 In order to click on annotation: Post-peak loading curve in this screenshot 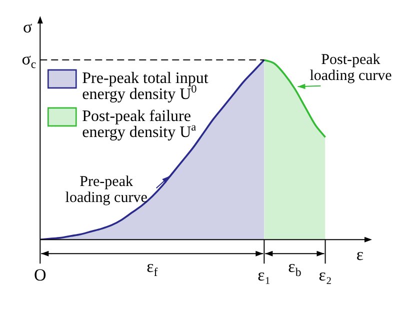, I will do `click(351, 68)`.